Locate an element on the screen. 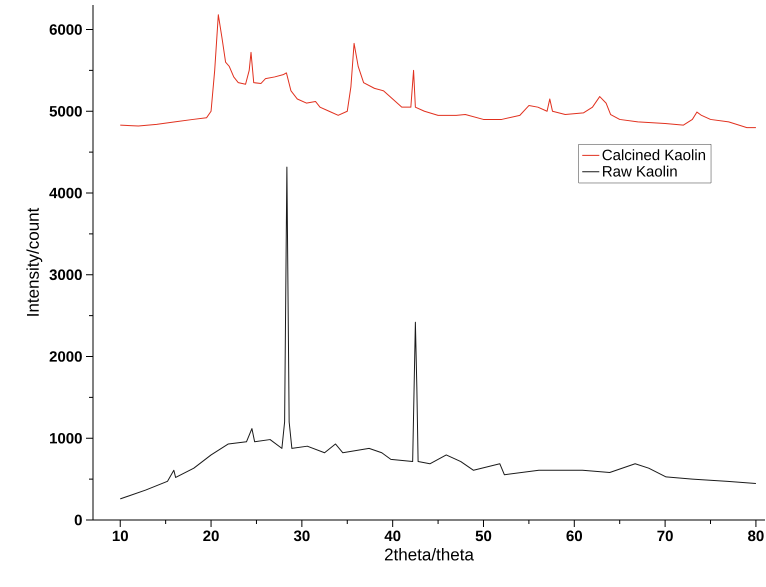 The width and height of the screenshot is (766, 587). x-tick-label: 70 is located at coordinates (665, 536).